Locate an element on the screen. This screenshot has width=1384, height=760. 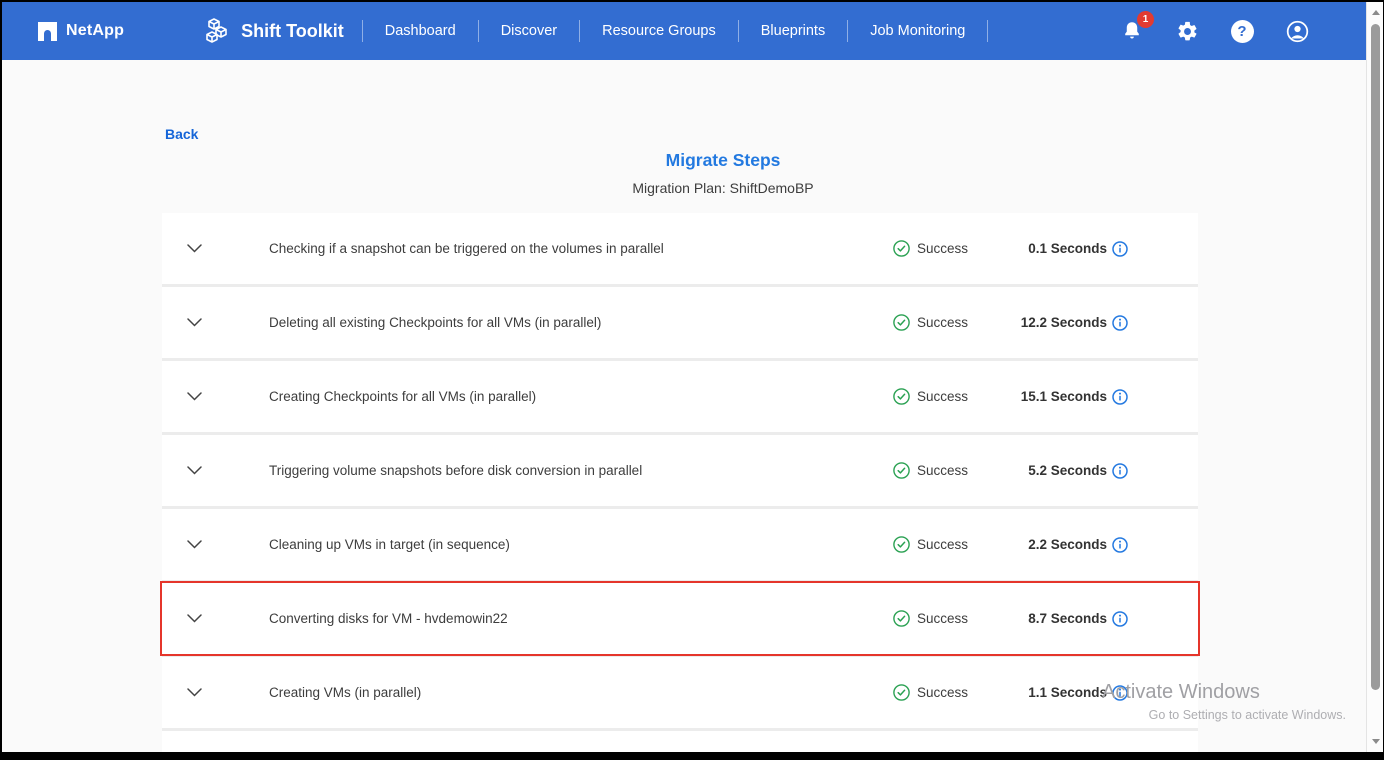
step-duration: 15.1 Seconds is located at coordinates (1070, 396).